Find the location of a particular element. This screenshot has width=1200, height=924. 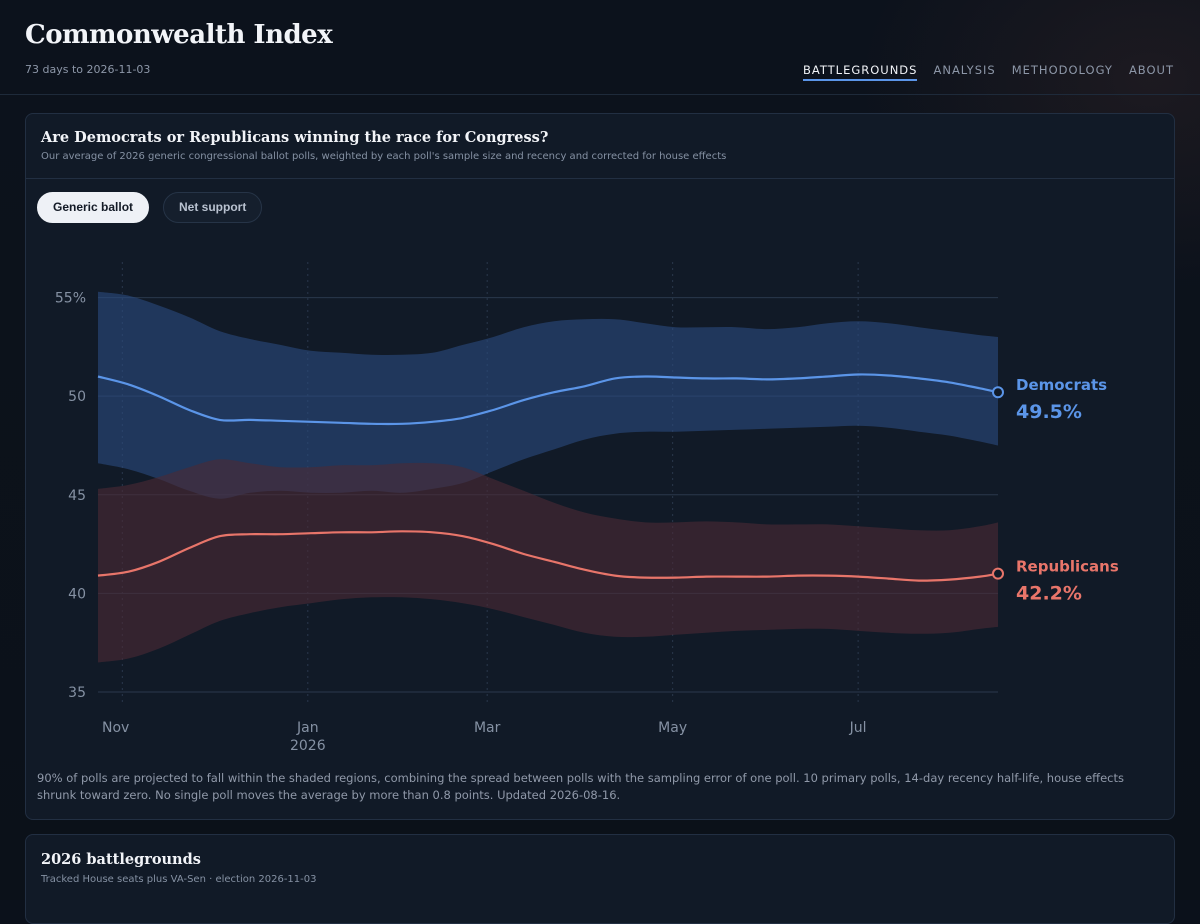

republicans-endpoint is located at coordinates (998, 573).